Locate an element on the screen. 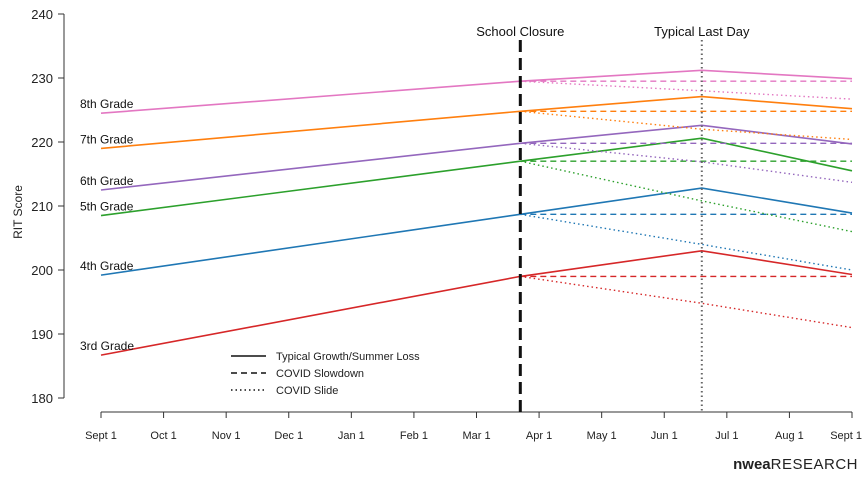  y-tick-label: 220 is located at coordinates (42, 142).